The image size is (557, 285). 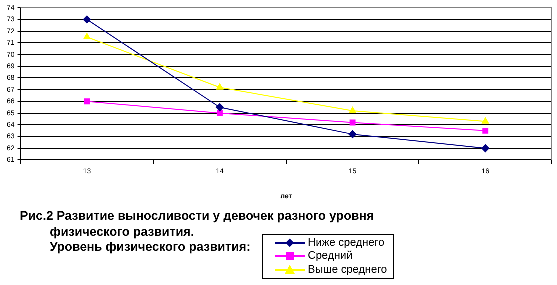 What do you see at coordinates (348, 270) in the screenshot?
I see `legend-label: Выше среднего` at bounding box center [348, 270].